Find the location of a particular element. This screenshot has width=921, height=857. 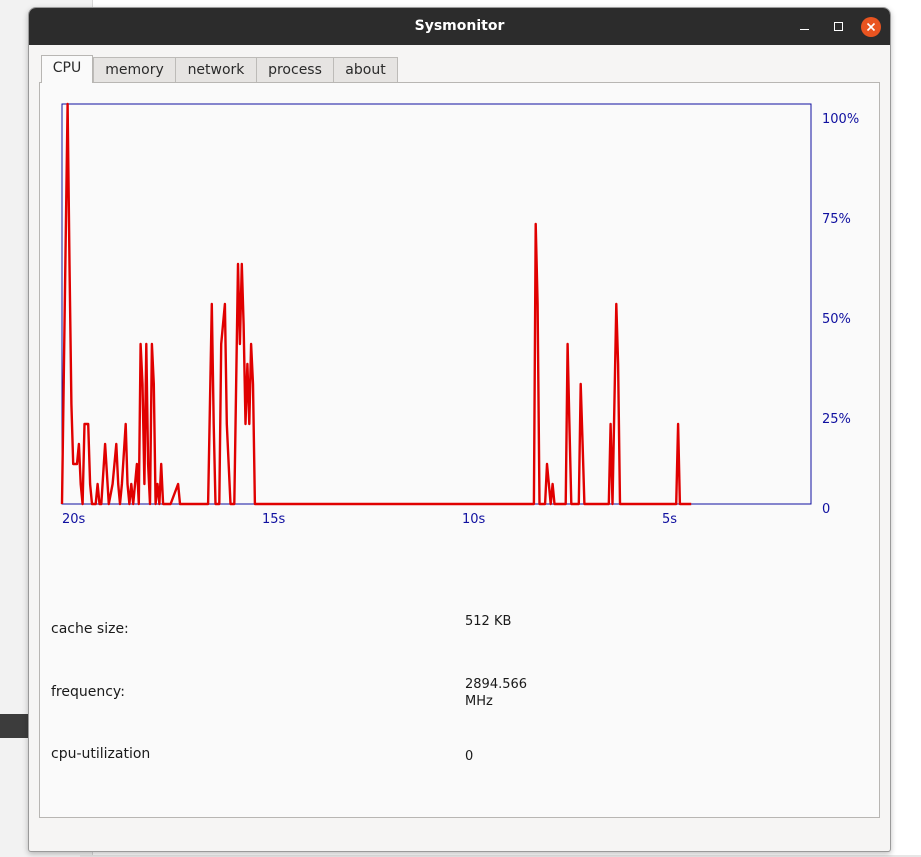

x-tick-label: 10s is located at coordinates (474, 519).